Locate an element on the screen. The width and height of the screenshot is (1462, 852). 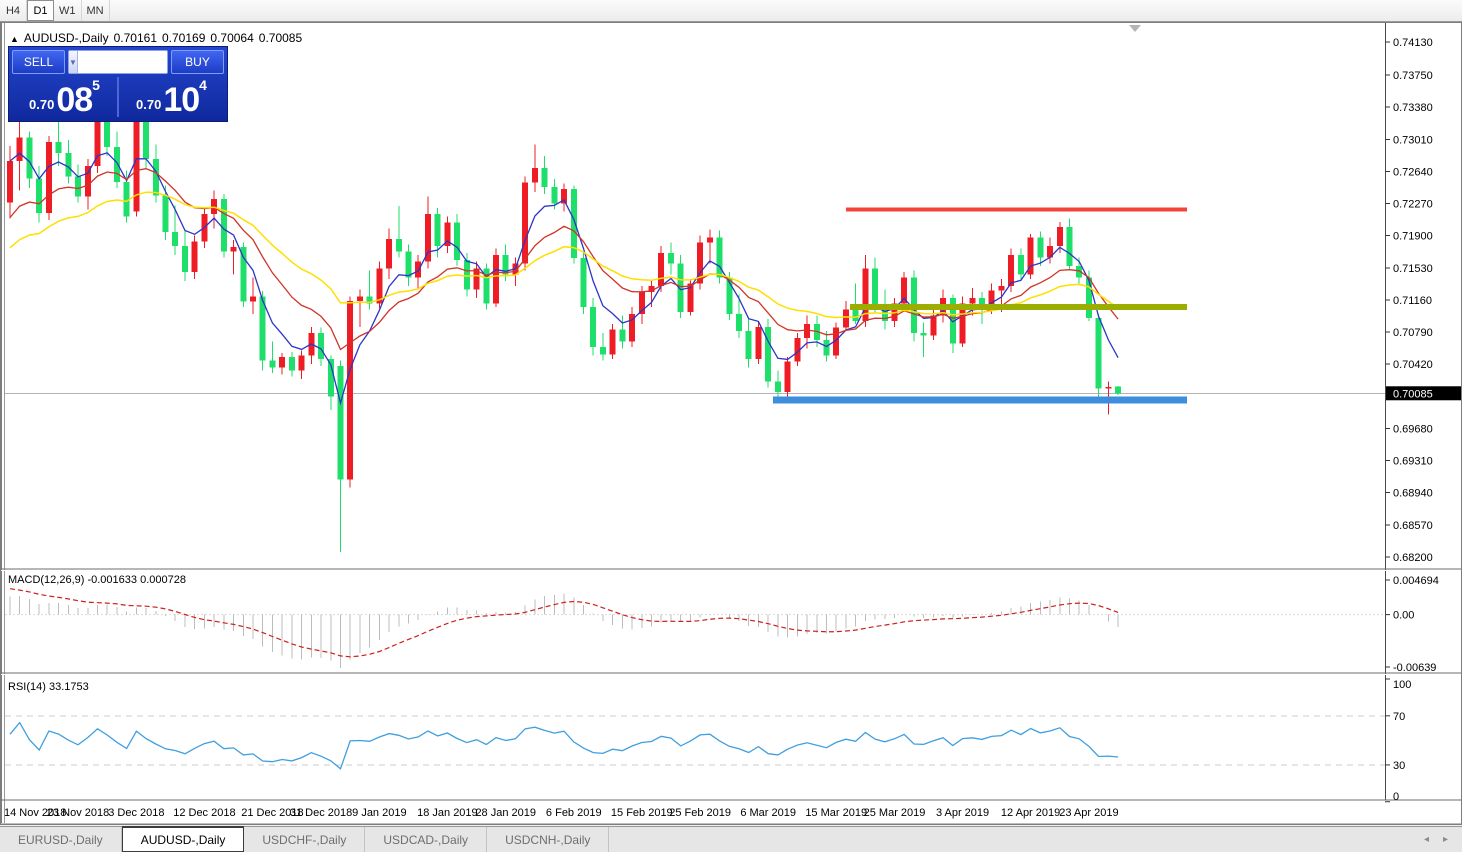
collapse-triangle-icon: ▲ is located at coordinates (14, 39).